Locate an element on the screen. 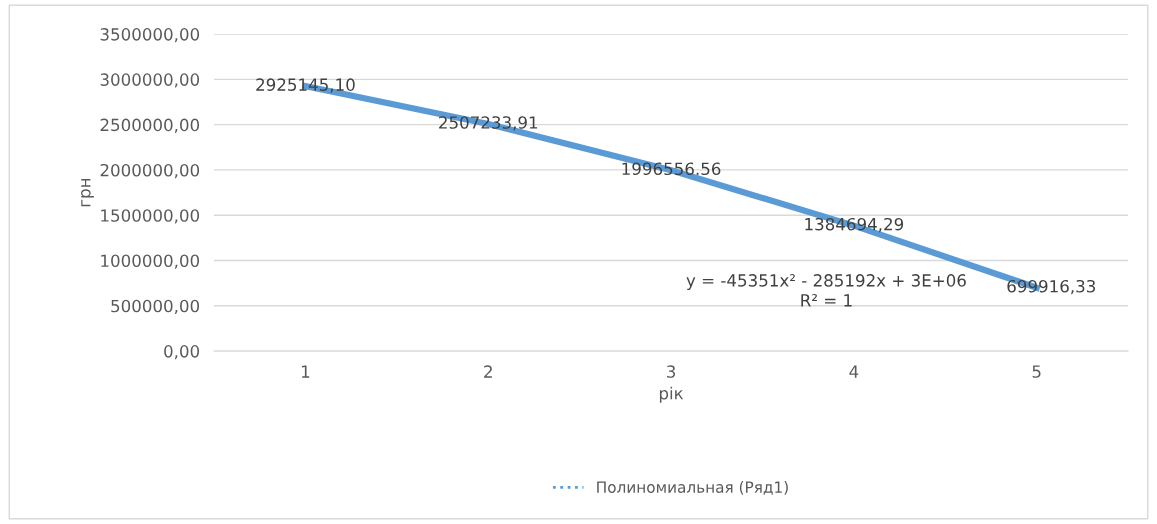 The image size is (1157, 524). y-tick-label: 0,00 is located at coordinates (182, 352).